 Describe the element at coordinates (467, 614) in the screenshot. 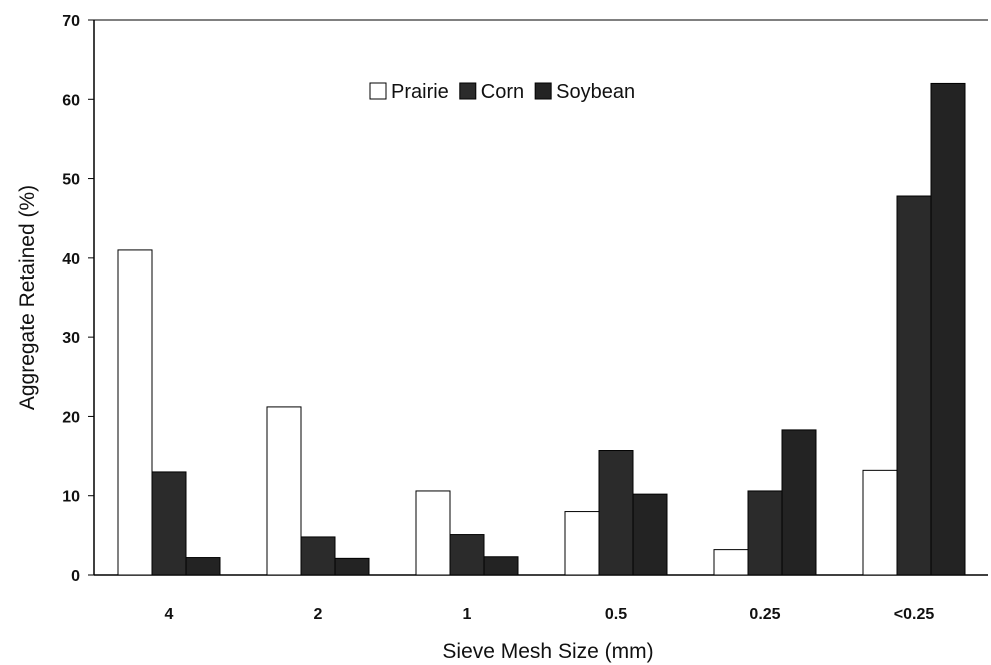

I see `x-tick-label: 1` at that location.